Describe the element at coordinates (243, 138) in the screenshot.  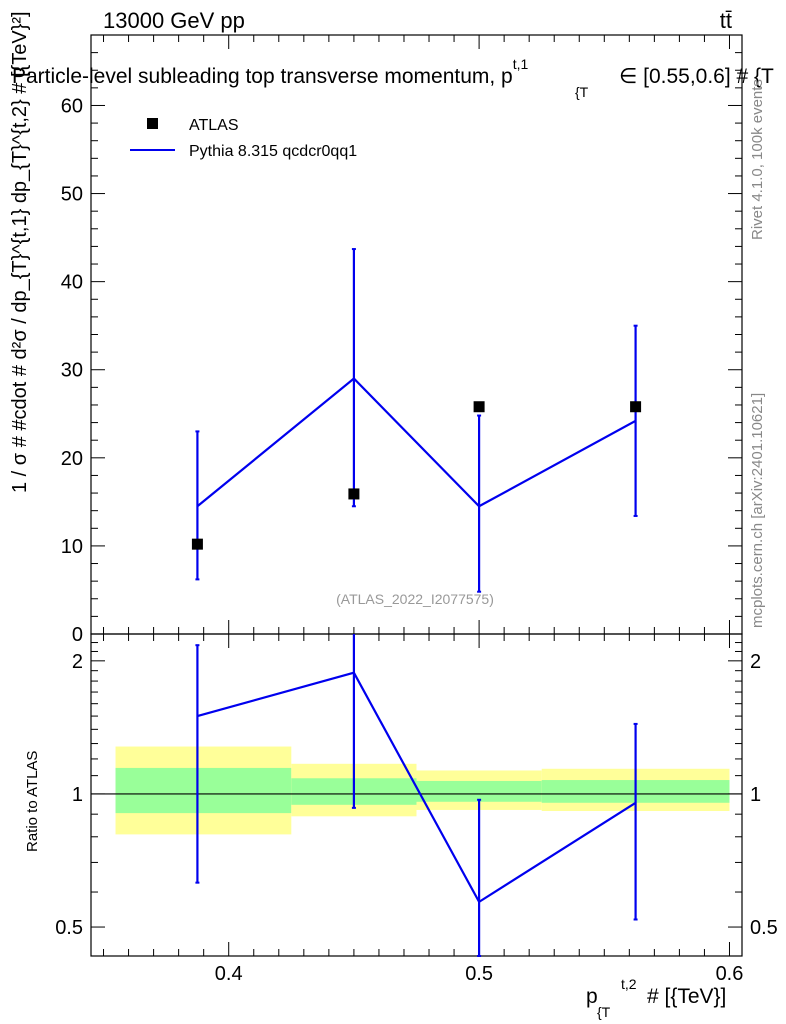
I see `legend: ATLAS Pythia 8.315 qcdcr0qq1` at that location.